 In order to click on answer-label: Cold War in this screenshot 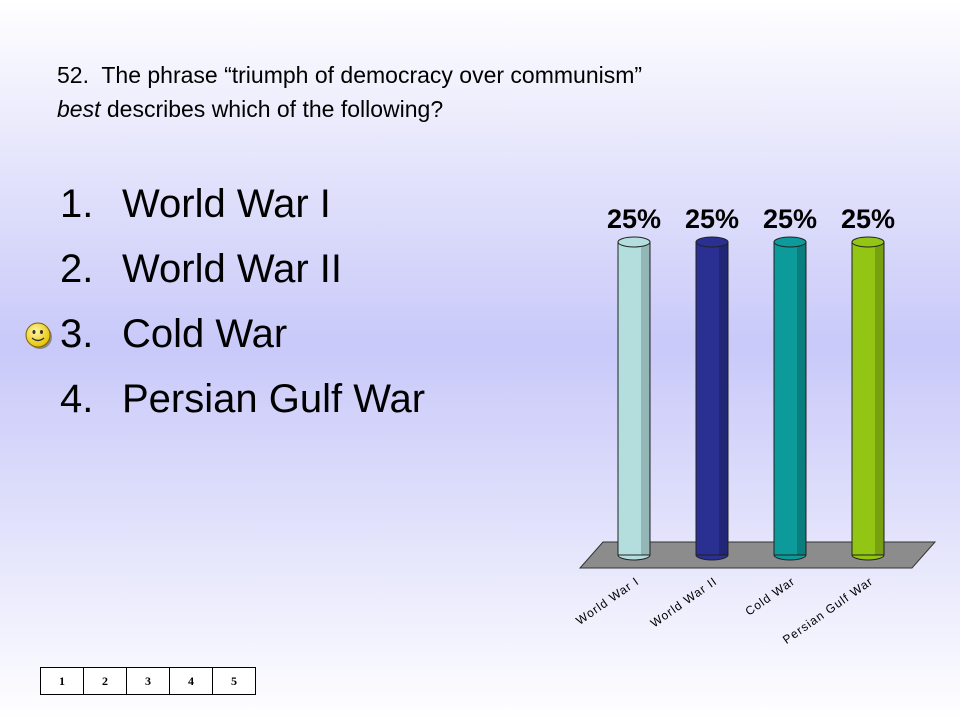, I will do `click(205, 334)`.